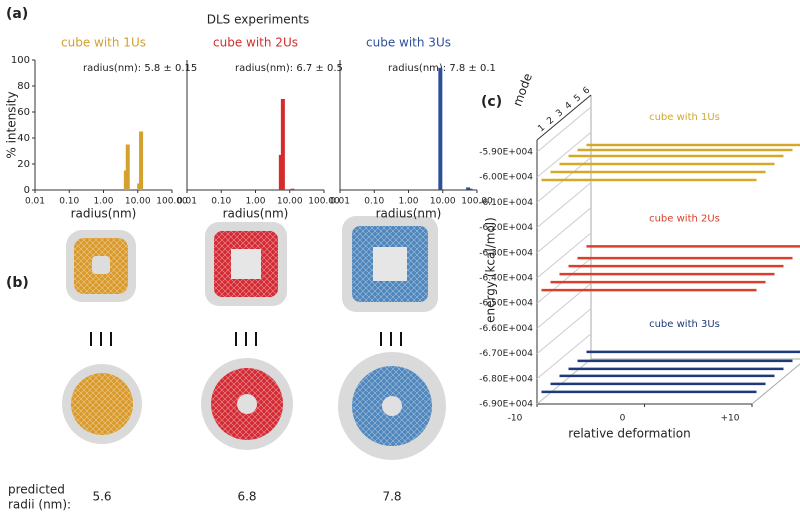  What do you see at coordinates (17, 283) in the screenshot?
I see `panel-label: (b)` at bounding box center [17, 283].